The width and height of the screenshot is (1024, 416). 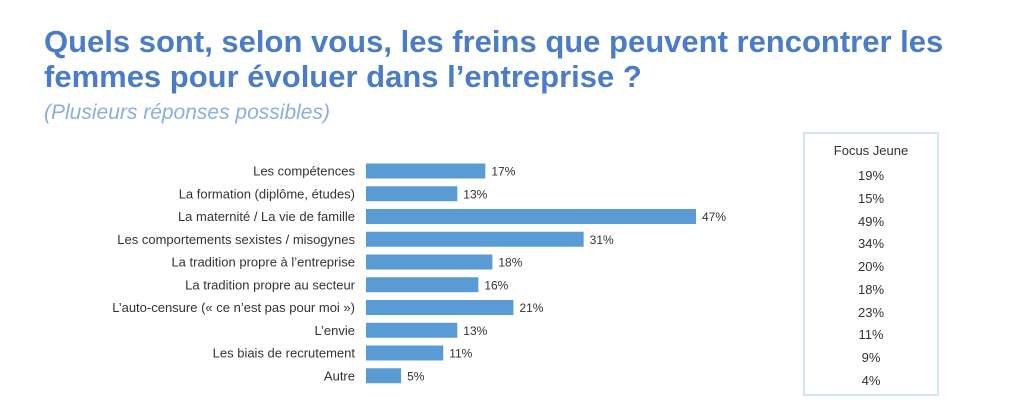 What do you see at coordinates (266, 216) in the screenshot?
I see `category-label: La maternité / La vie de famille` at bounding box center [266, 216].